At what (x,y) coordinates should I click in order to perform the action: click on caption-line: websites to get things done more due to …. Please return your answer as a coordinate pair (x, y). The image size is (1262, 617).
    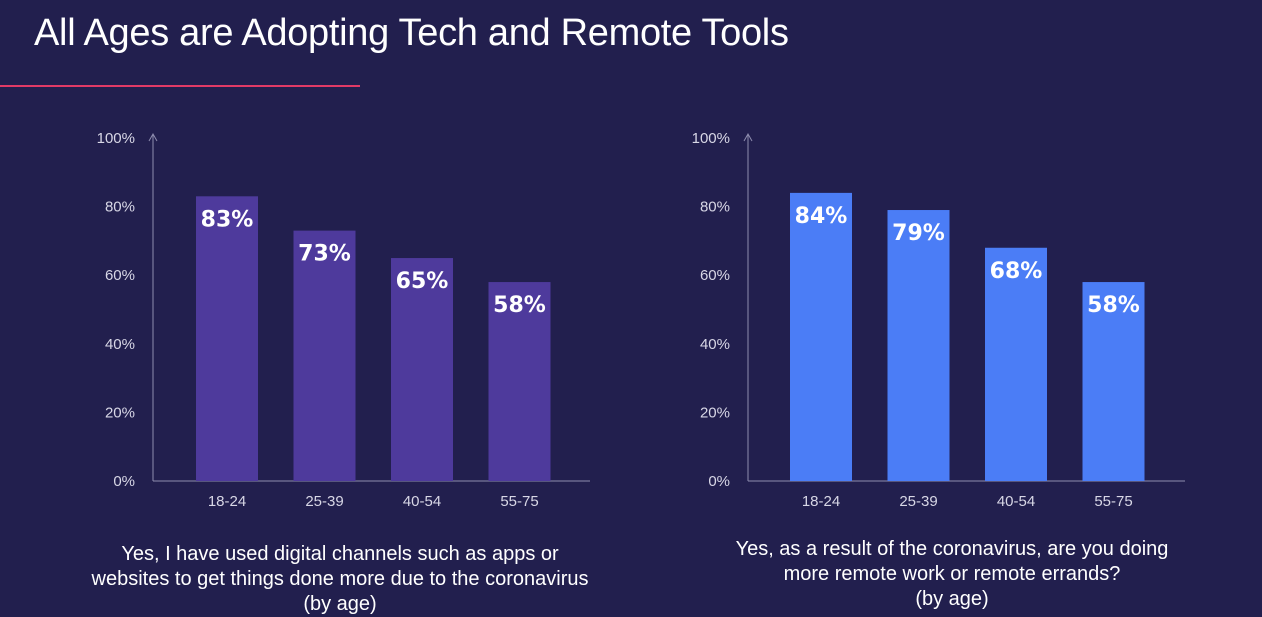
    Looking at the image, I should click on (340, 579).